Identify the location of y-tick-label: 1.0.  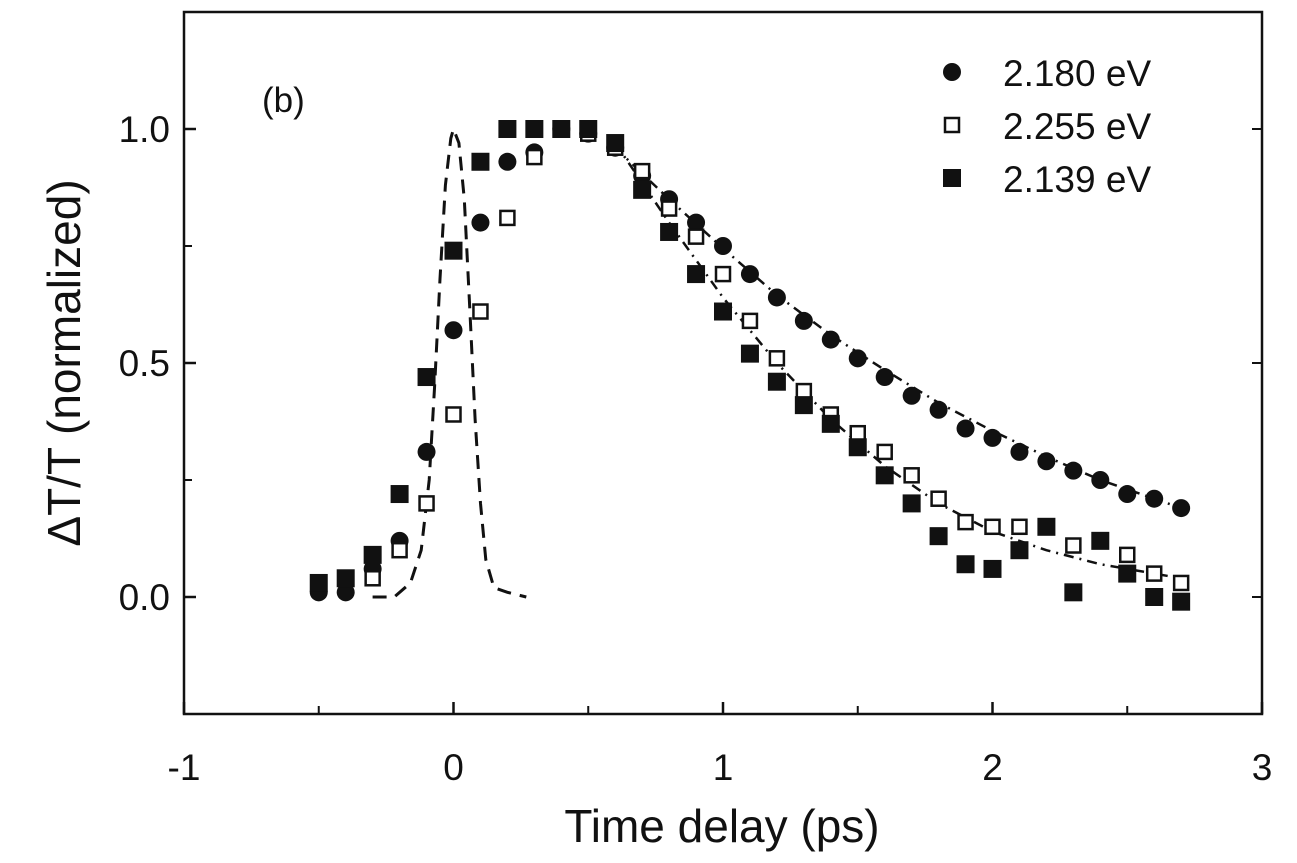
(144, 129).